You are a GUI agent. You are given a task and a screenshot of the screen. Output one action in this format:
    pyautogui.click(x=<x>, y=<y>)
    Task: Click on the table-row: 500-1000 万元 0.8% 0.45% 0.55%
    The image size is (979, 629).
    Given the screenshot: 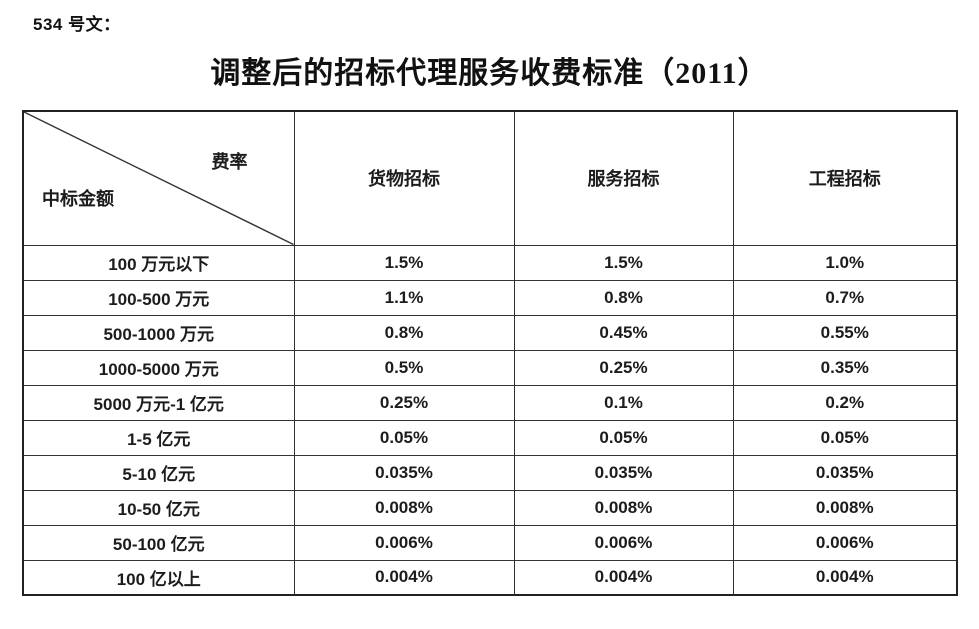 What is the action you would take?
    pyautogui.click(x=490, y=332)
    